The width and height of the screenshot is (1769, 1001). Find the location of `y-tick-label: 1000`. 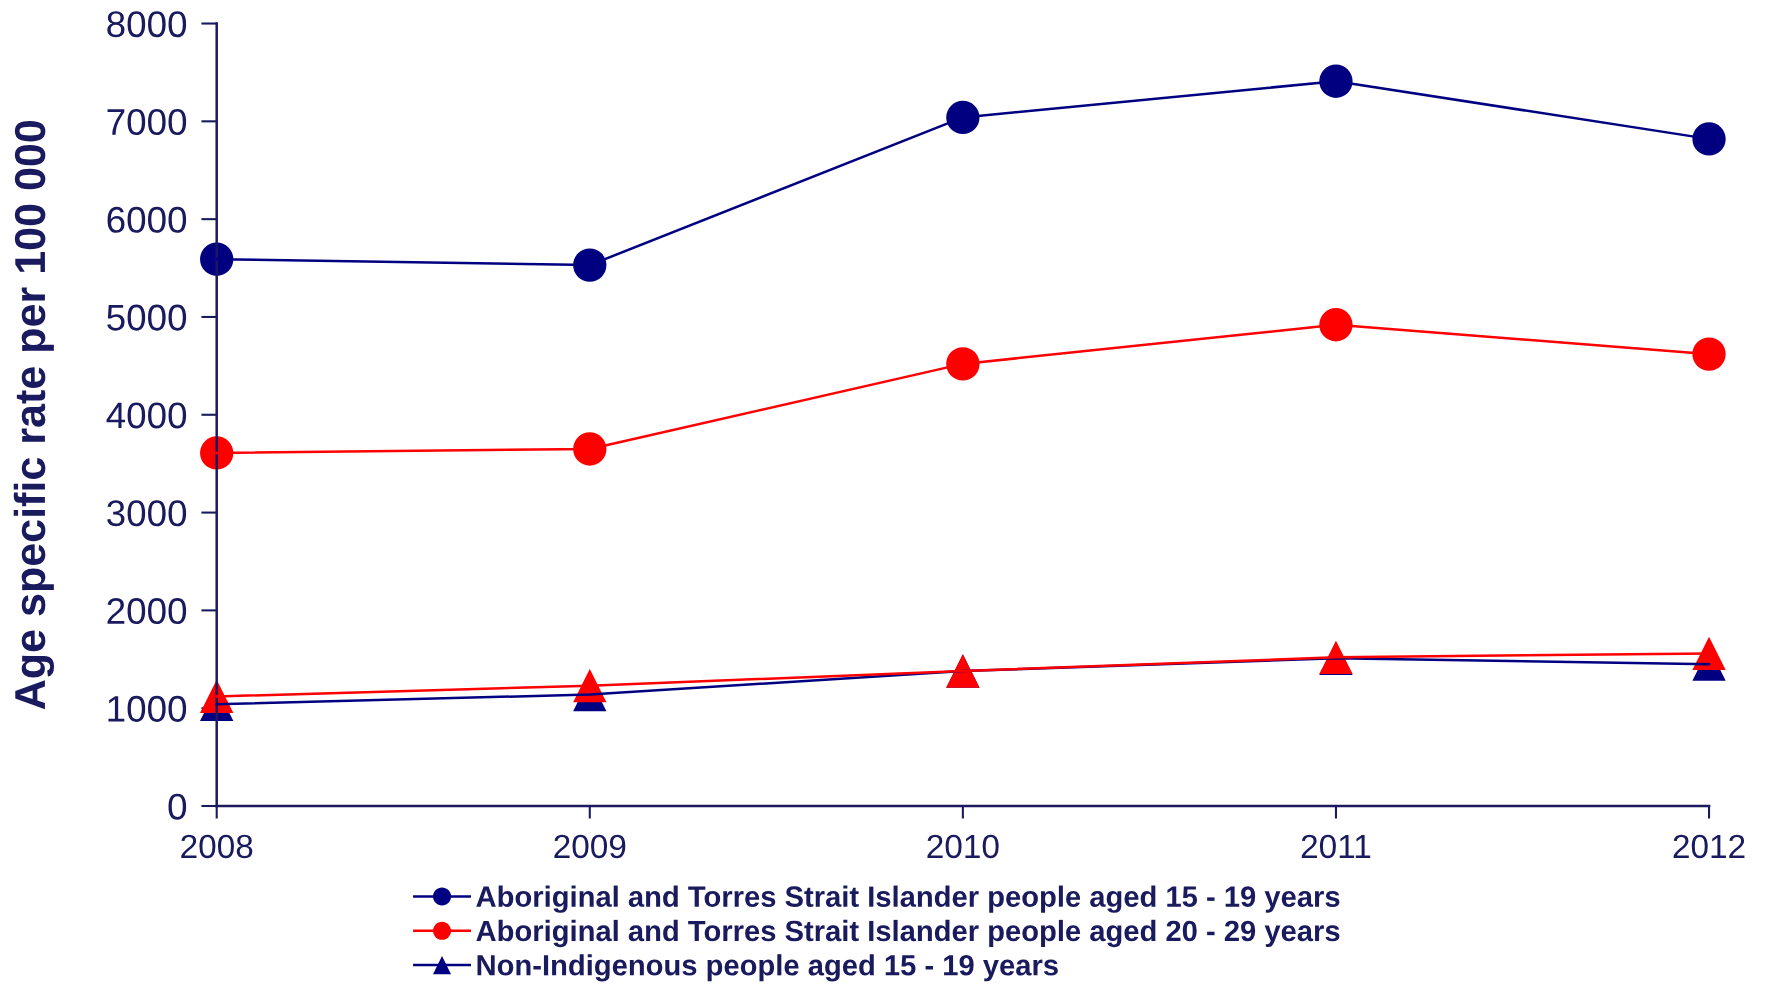

y-tick-label: 1000 is located at coordinates (147, 708).